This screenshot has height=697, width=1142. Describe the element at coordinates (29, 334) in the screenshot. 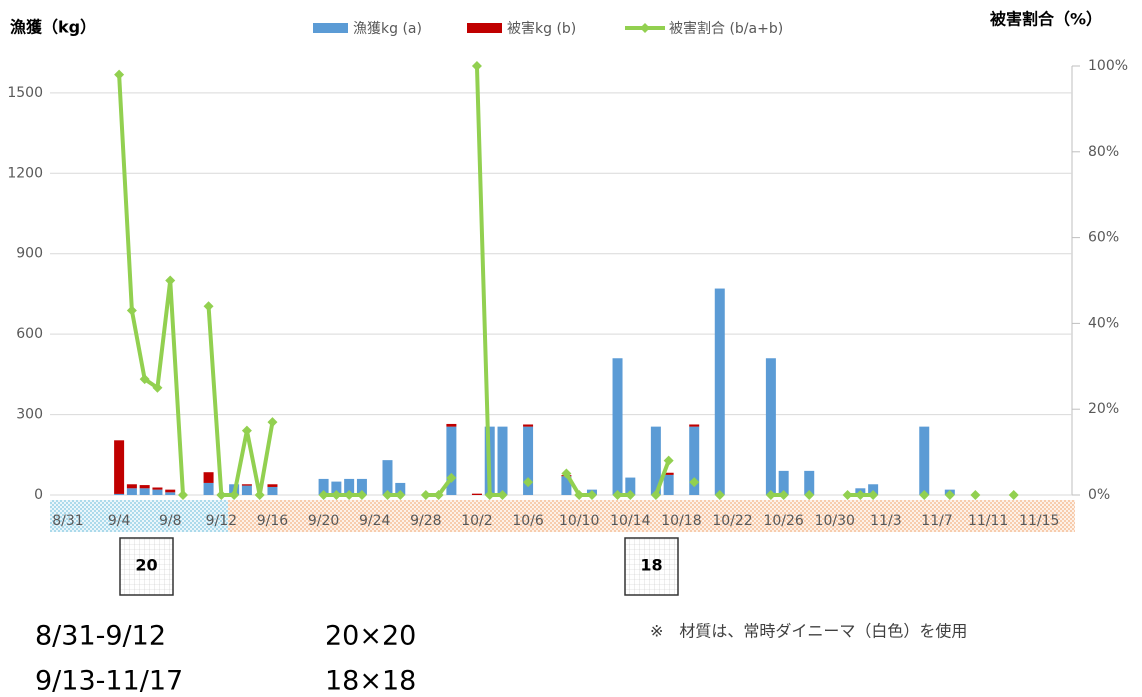

I see `y-tick-label: 600` at that location.